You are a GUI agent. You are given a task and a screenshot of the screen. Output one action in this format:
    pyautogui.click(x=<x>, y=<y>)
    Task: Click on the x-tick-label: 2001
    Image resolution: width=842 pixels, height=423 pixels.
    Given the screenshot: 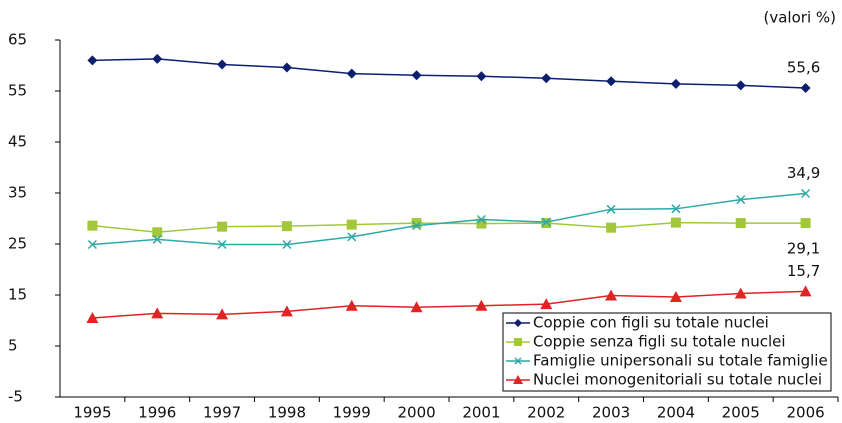 What is the action you would take?
    pyautogui.click(x=481, y=413)
    